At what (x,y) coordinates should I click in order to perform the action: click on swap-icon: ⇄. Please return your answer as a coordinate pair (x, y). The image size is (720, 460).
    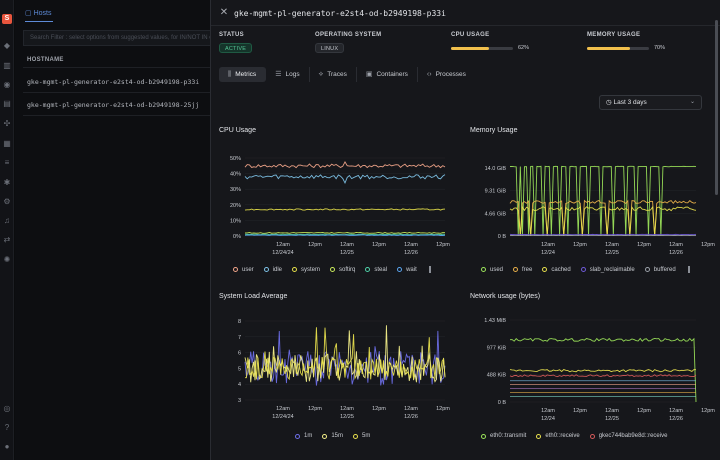
    Looking at the image, I should click on (7, 239).